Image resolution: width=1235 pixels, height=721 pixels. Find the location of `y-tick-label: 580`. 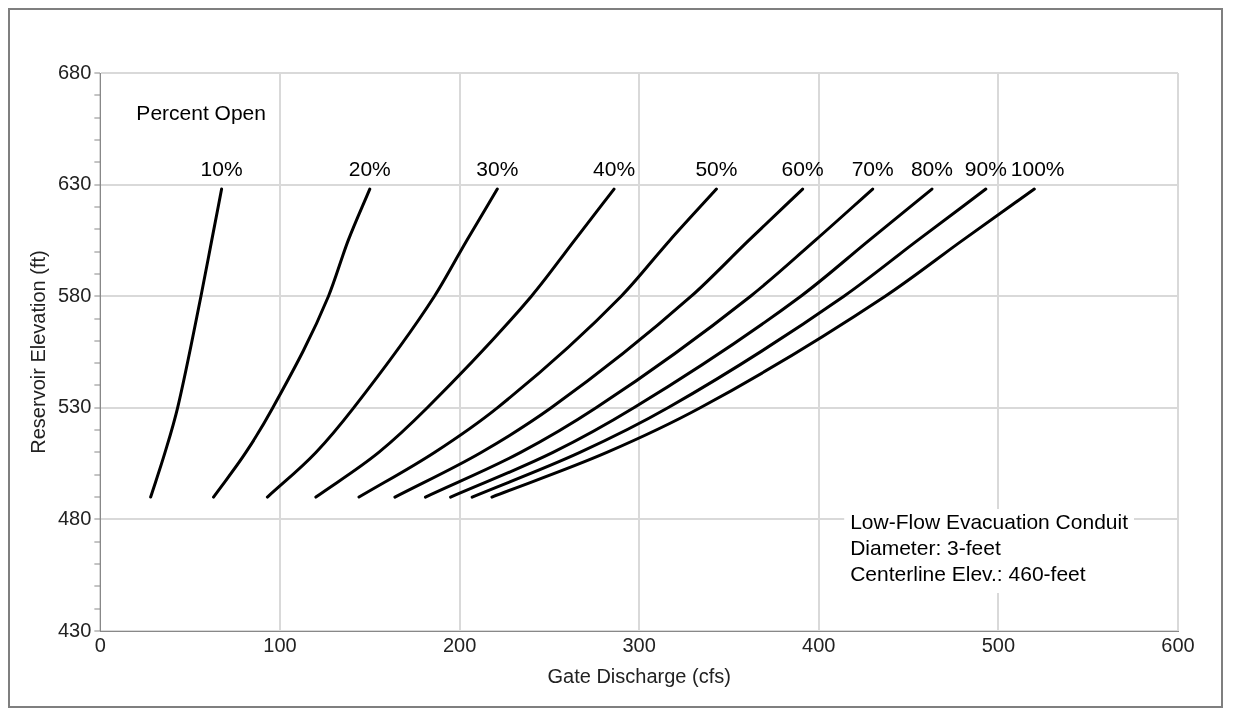

y-tick-label: 580 is located at coordinates (74, 294).